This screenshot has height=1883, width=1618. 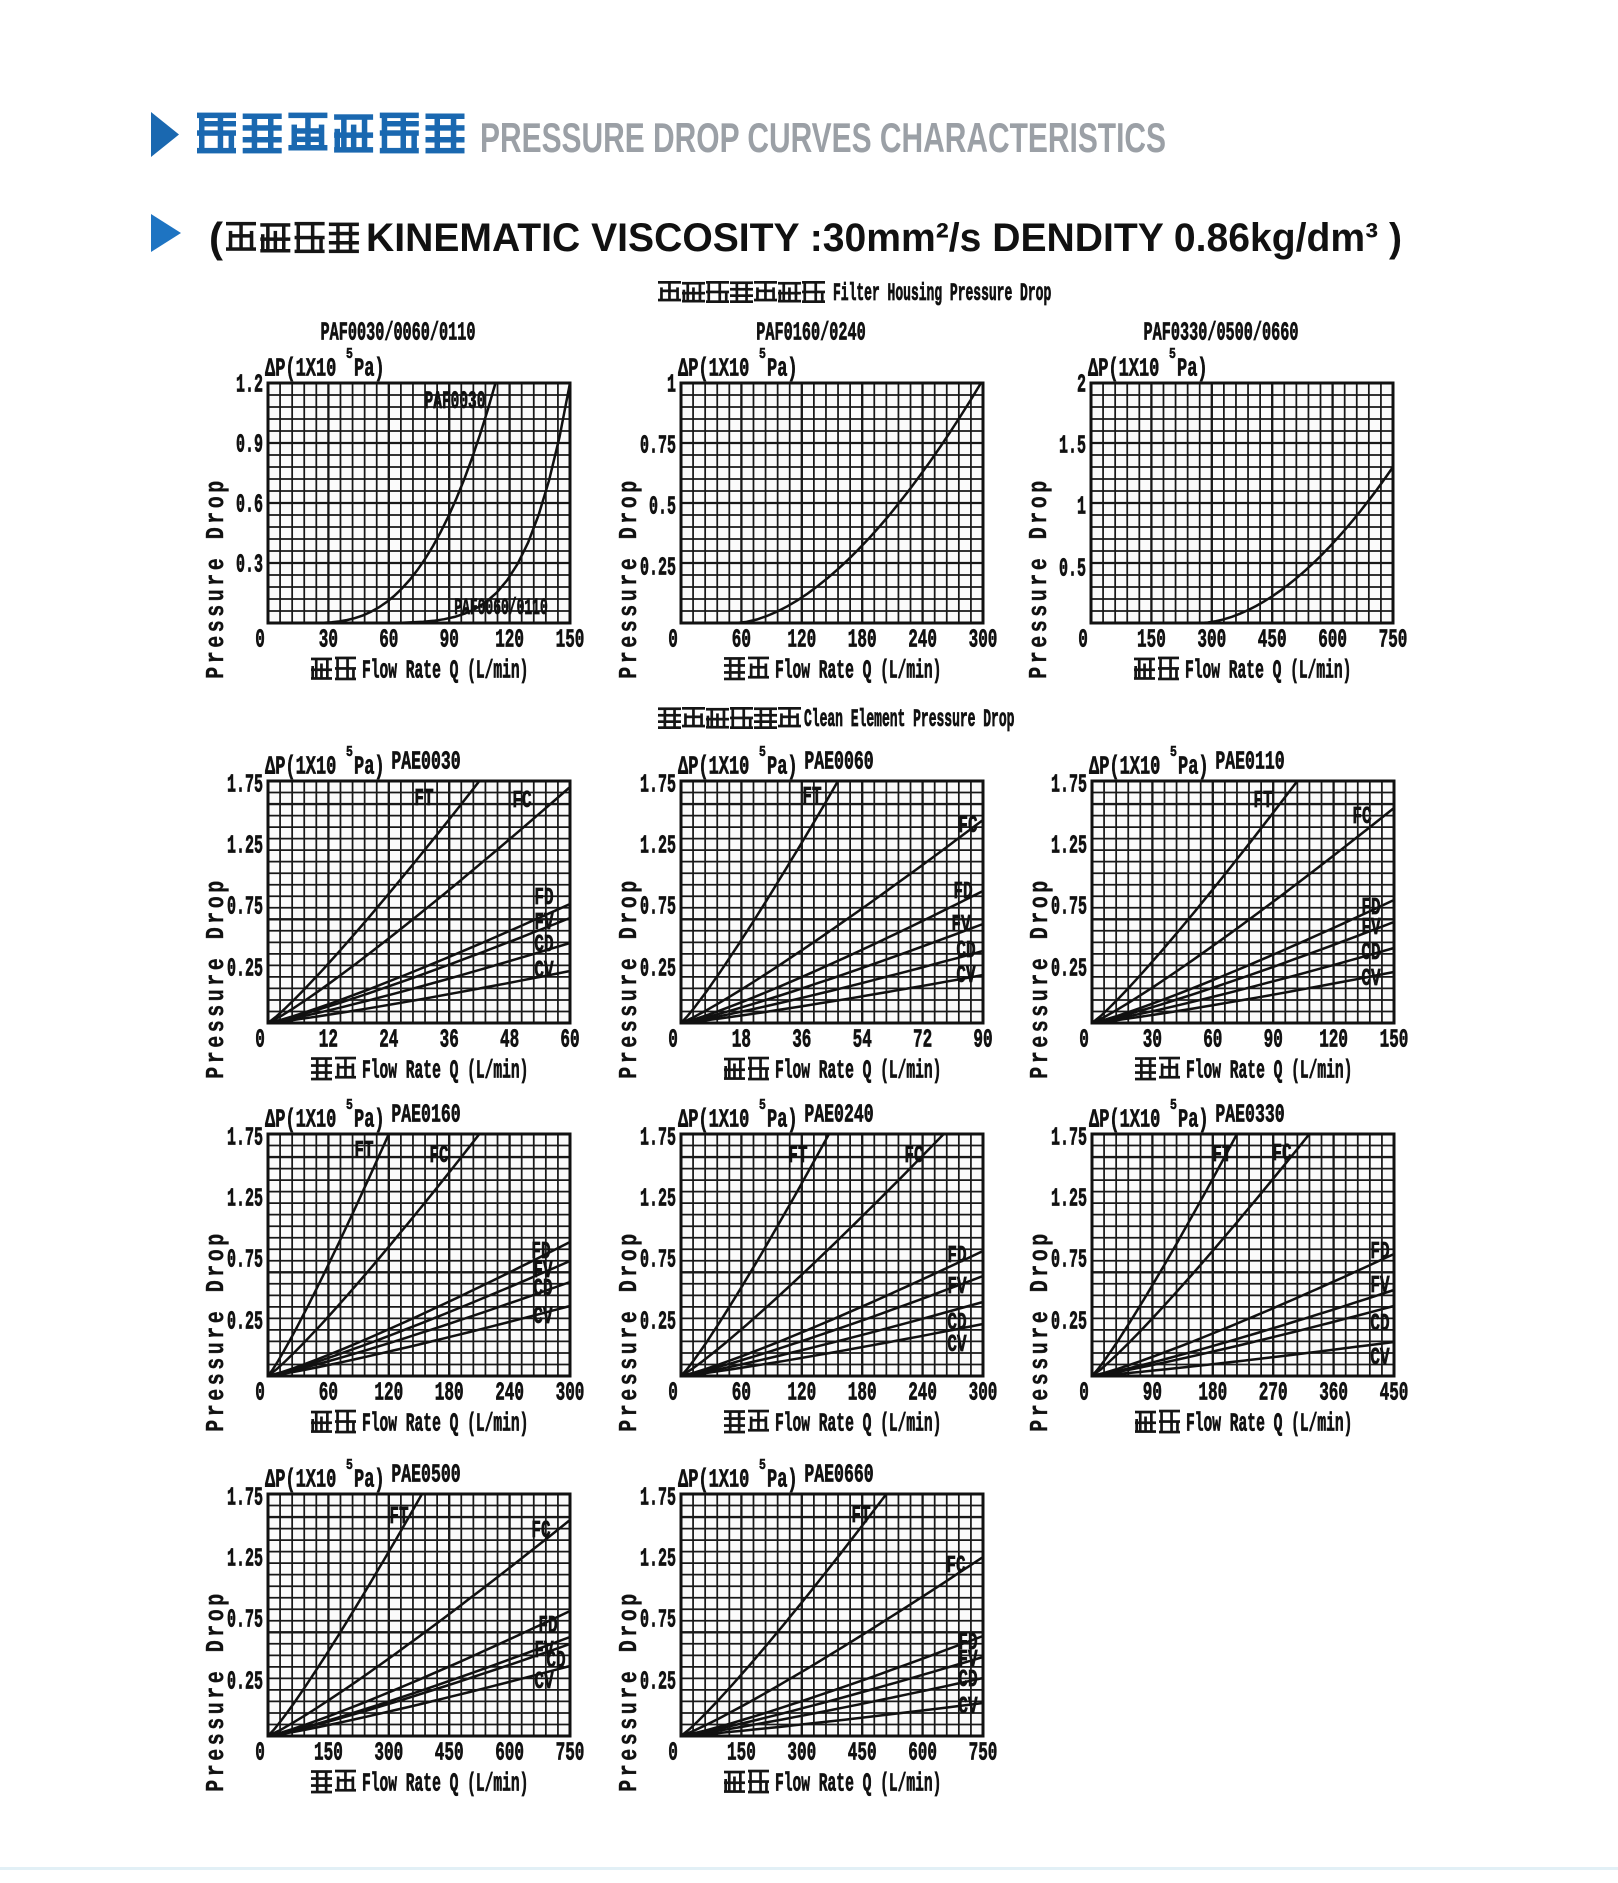 What do you see at coordinates (249, 446) in the screenshot?
I see `svg-text: 0.9` at bounding box center [249, 446].